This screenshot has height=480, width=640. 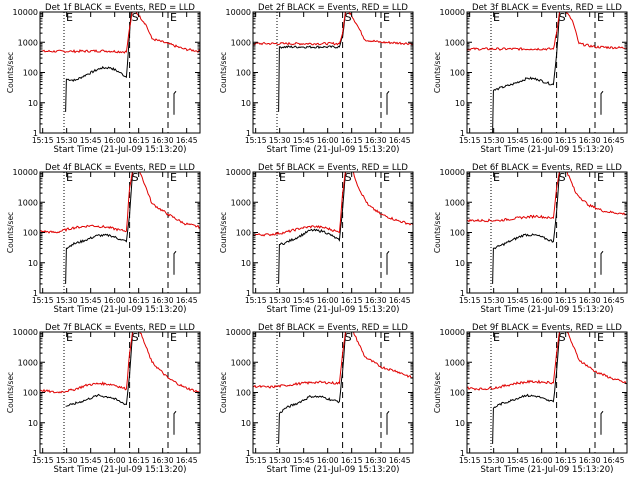 What do you see at coordinates (120, 8) in the screenshot?
I see `panel-title: Det 1f BLACK = Events, RED = LLD` at bounding box center [120, 8].